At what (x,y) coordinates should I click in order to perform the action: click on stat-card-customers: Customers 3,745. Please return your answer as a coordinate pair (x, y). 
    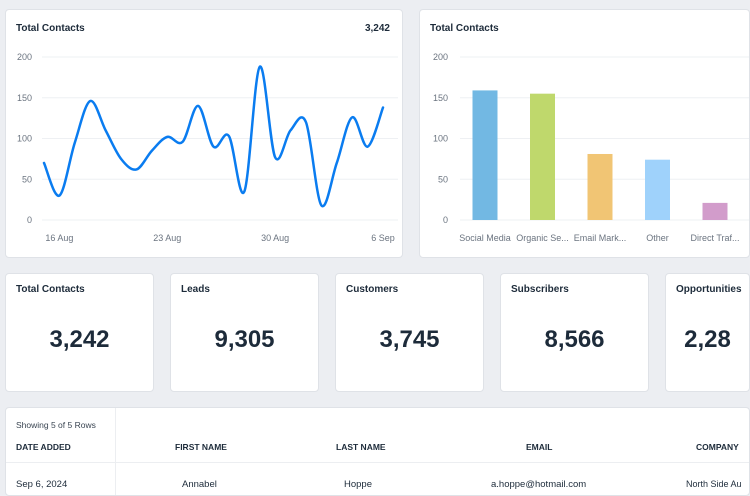
    Looking at the image, I should click on (409, 332).